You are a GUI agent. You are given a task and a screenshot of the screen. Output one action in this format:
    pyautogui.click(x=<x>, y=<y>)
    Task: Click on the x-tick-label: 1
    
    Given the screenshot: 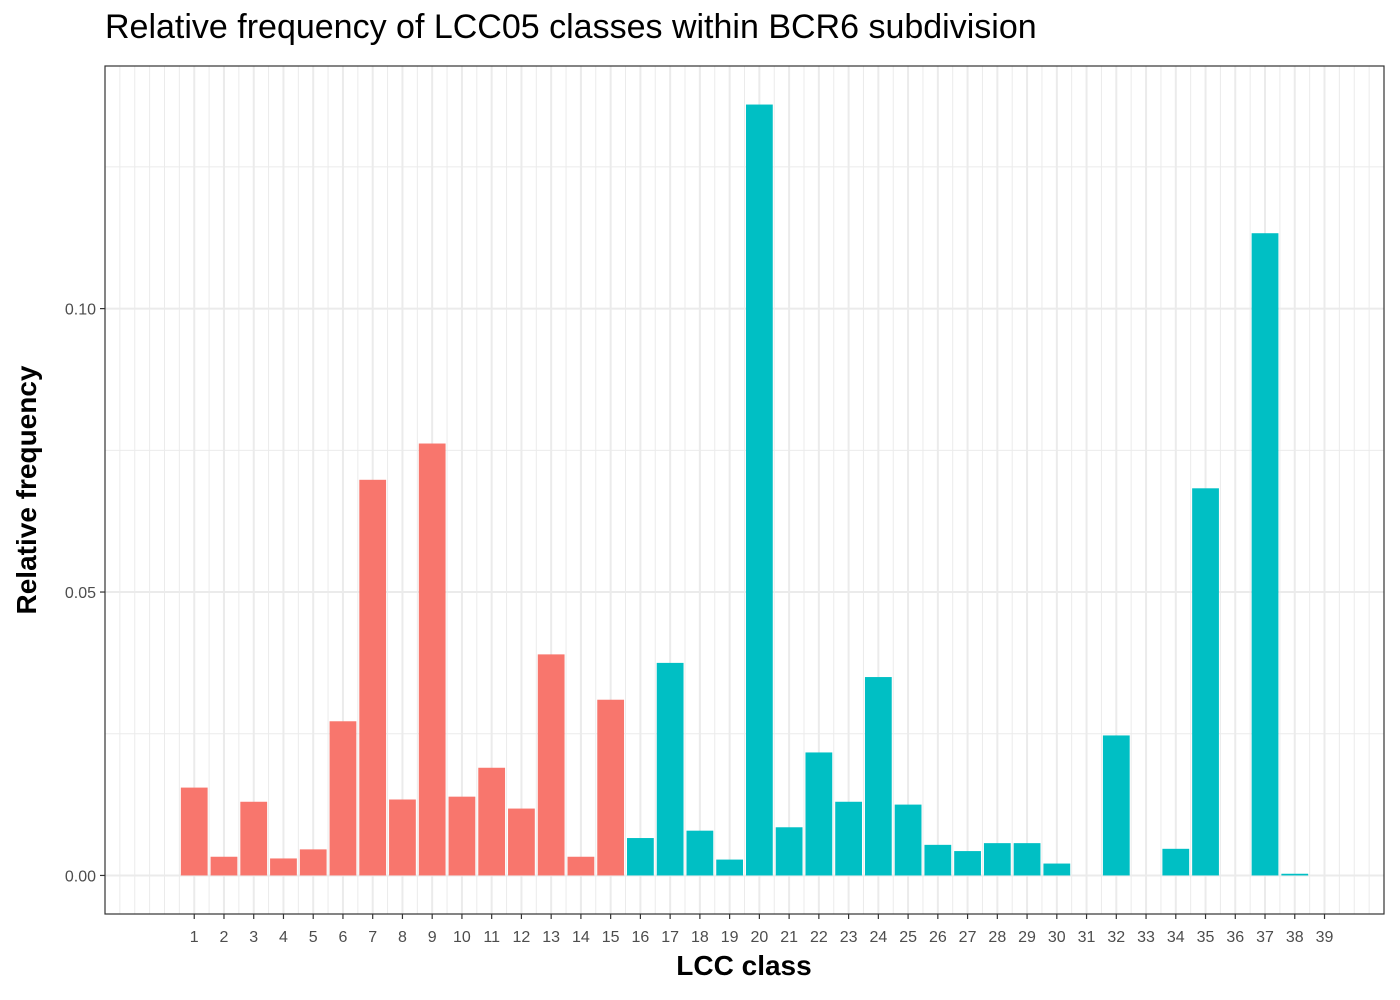 What is the action you would take?
    pyautogui.click(x=194, y=937)
    